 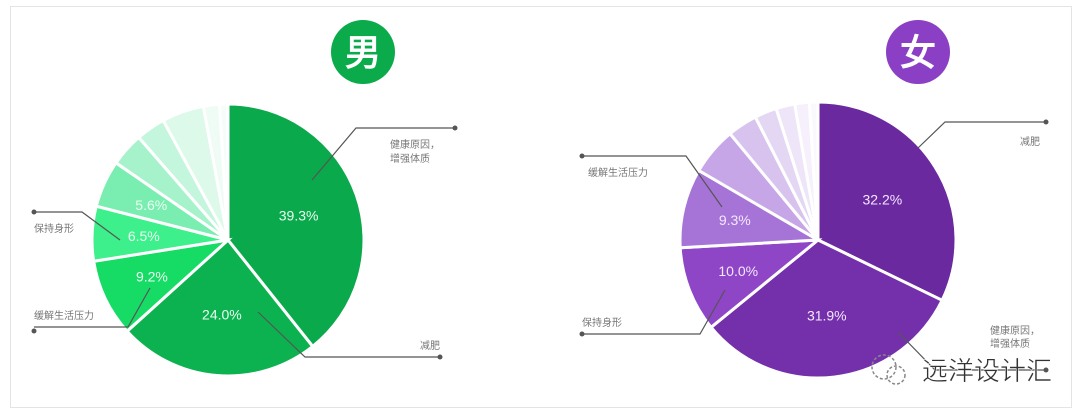 What do you see at coordinates (299, 215) in the screenshot?
I see `slice-value-label: 39.3%` at bounding box center [299, 215].